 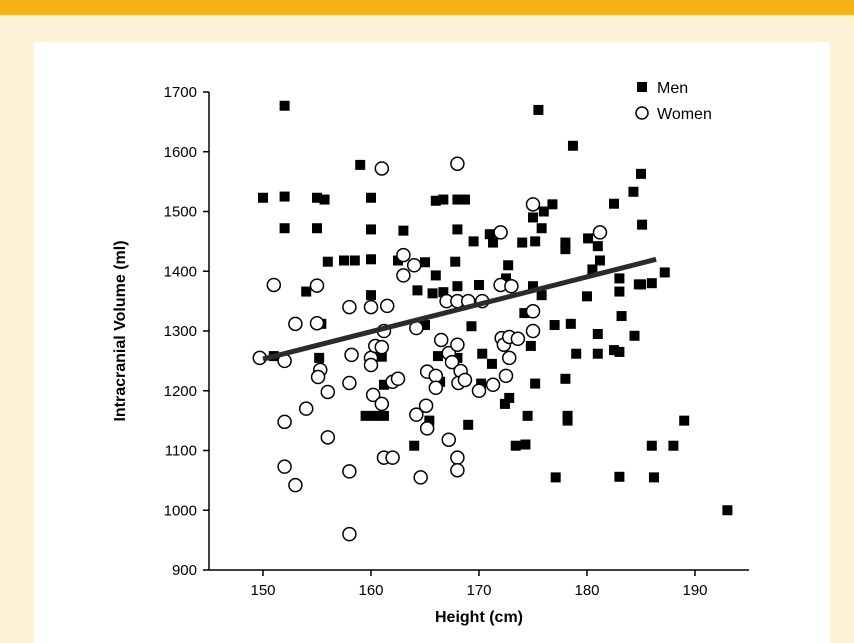 I want to click on y-tick-label: 1300, so click(x=180, y=331).